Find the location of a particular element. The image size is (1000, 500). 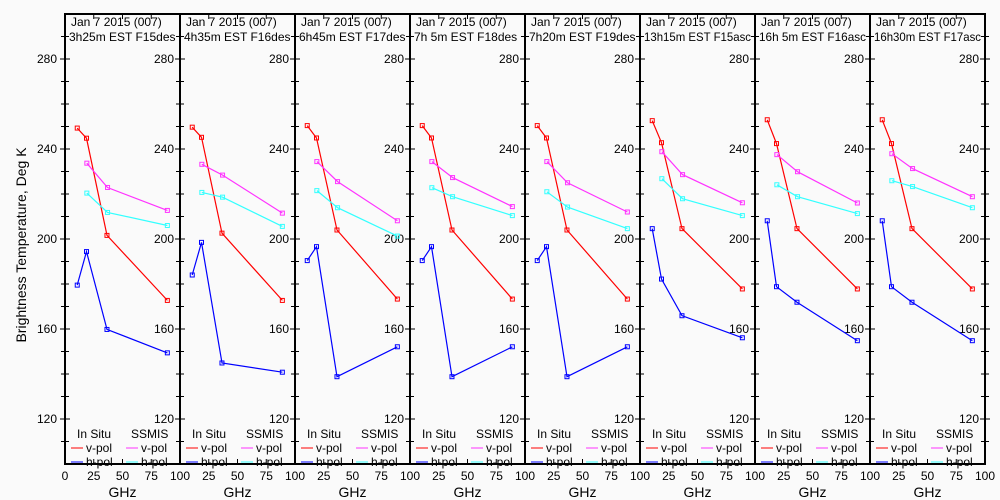

x-tick-label: 50 is located at coordinates (123, 476).